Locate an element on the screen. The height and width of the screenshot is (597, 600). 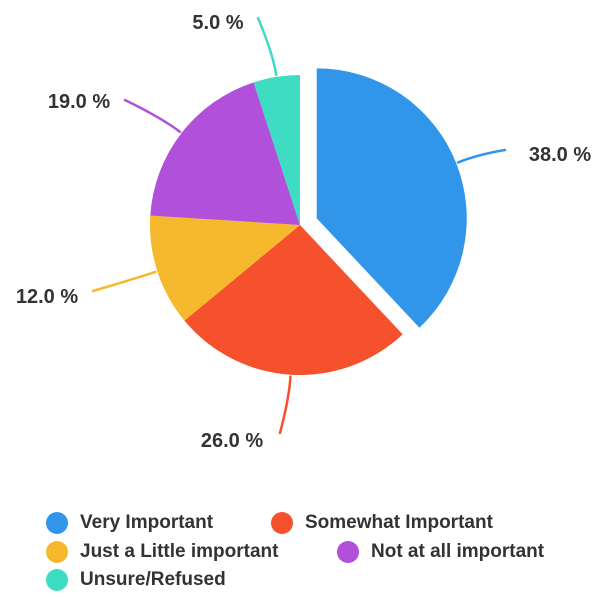
legend-item-very-important: Very Important is located at coordinates (129, 523).